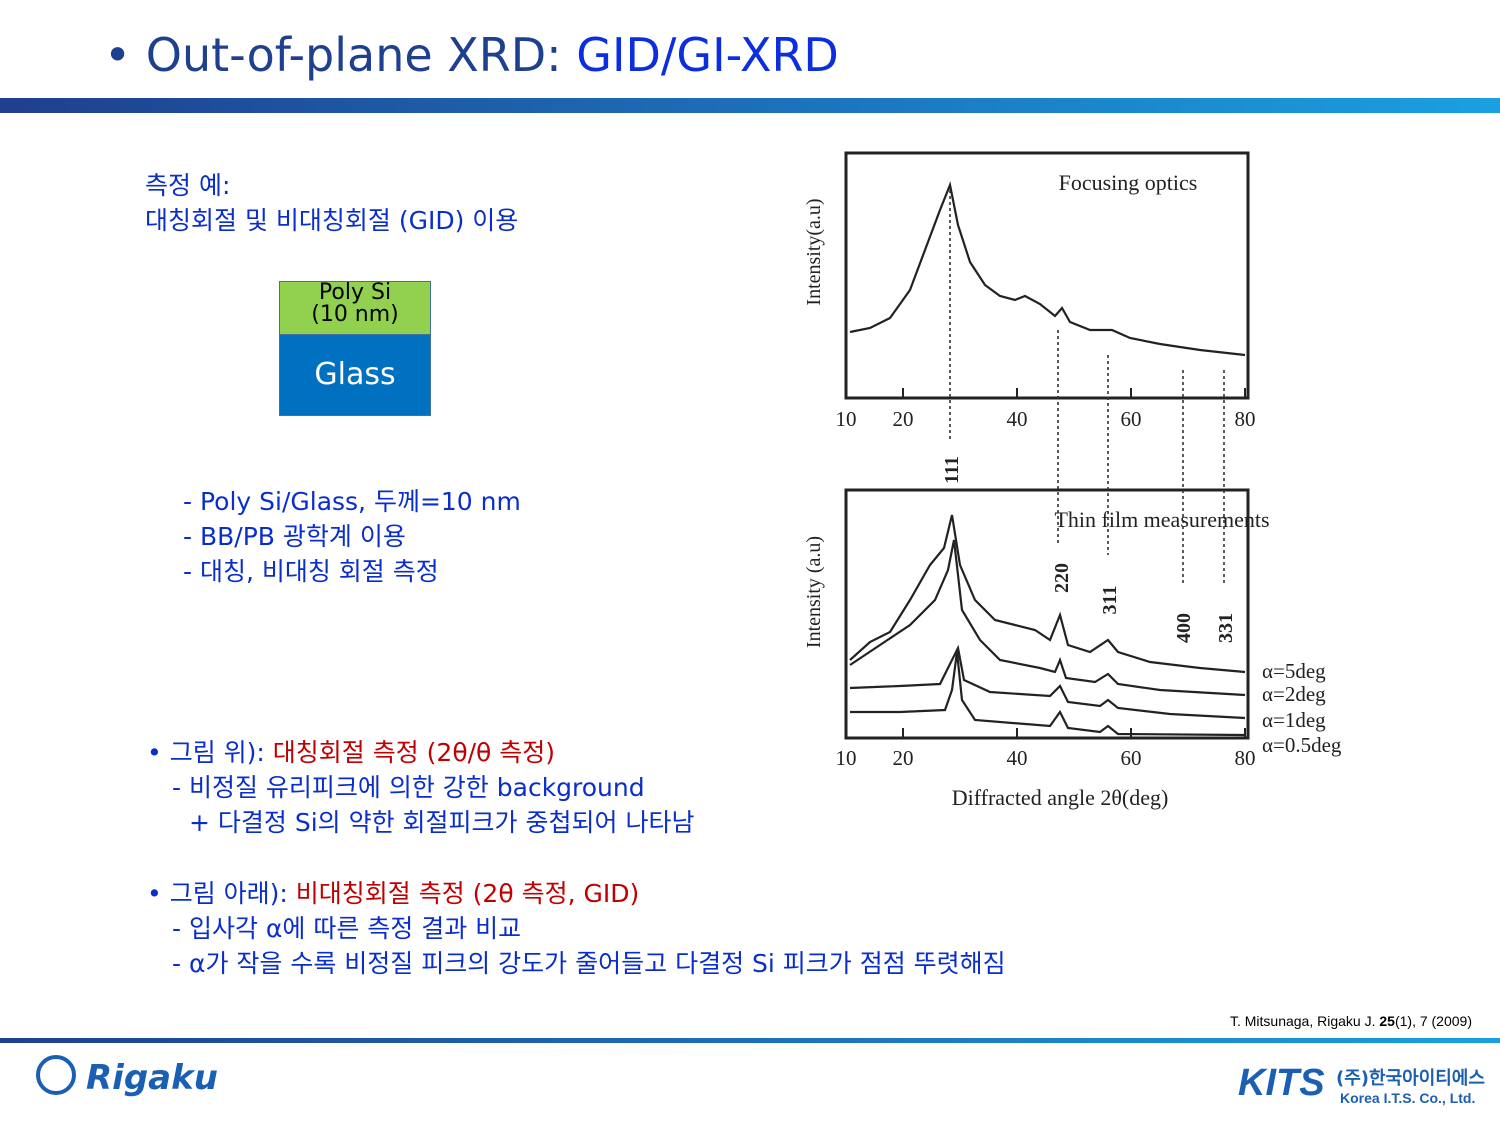 Image resolution: width=1500 pixels, height=1125 pixels. What do you see at coordinates (56, 1075) in the screenshot?
I see `rigaku-icon` at bounding box center [56, 1075].